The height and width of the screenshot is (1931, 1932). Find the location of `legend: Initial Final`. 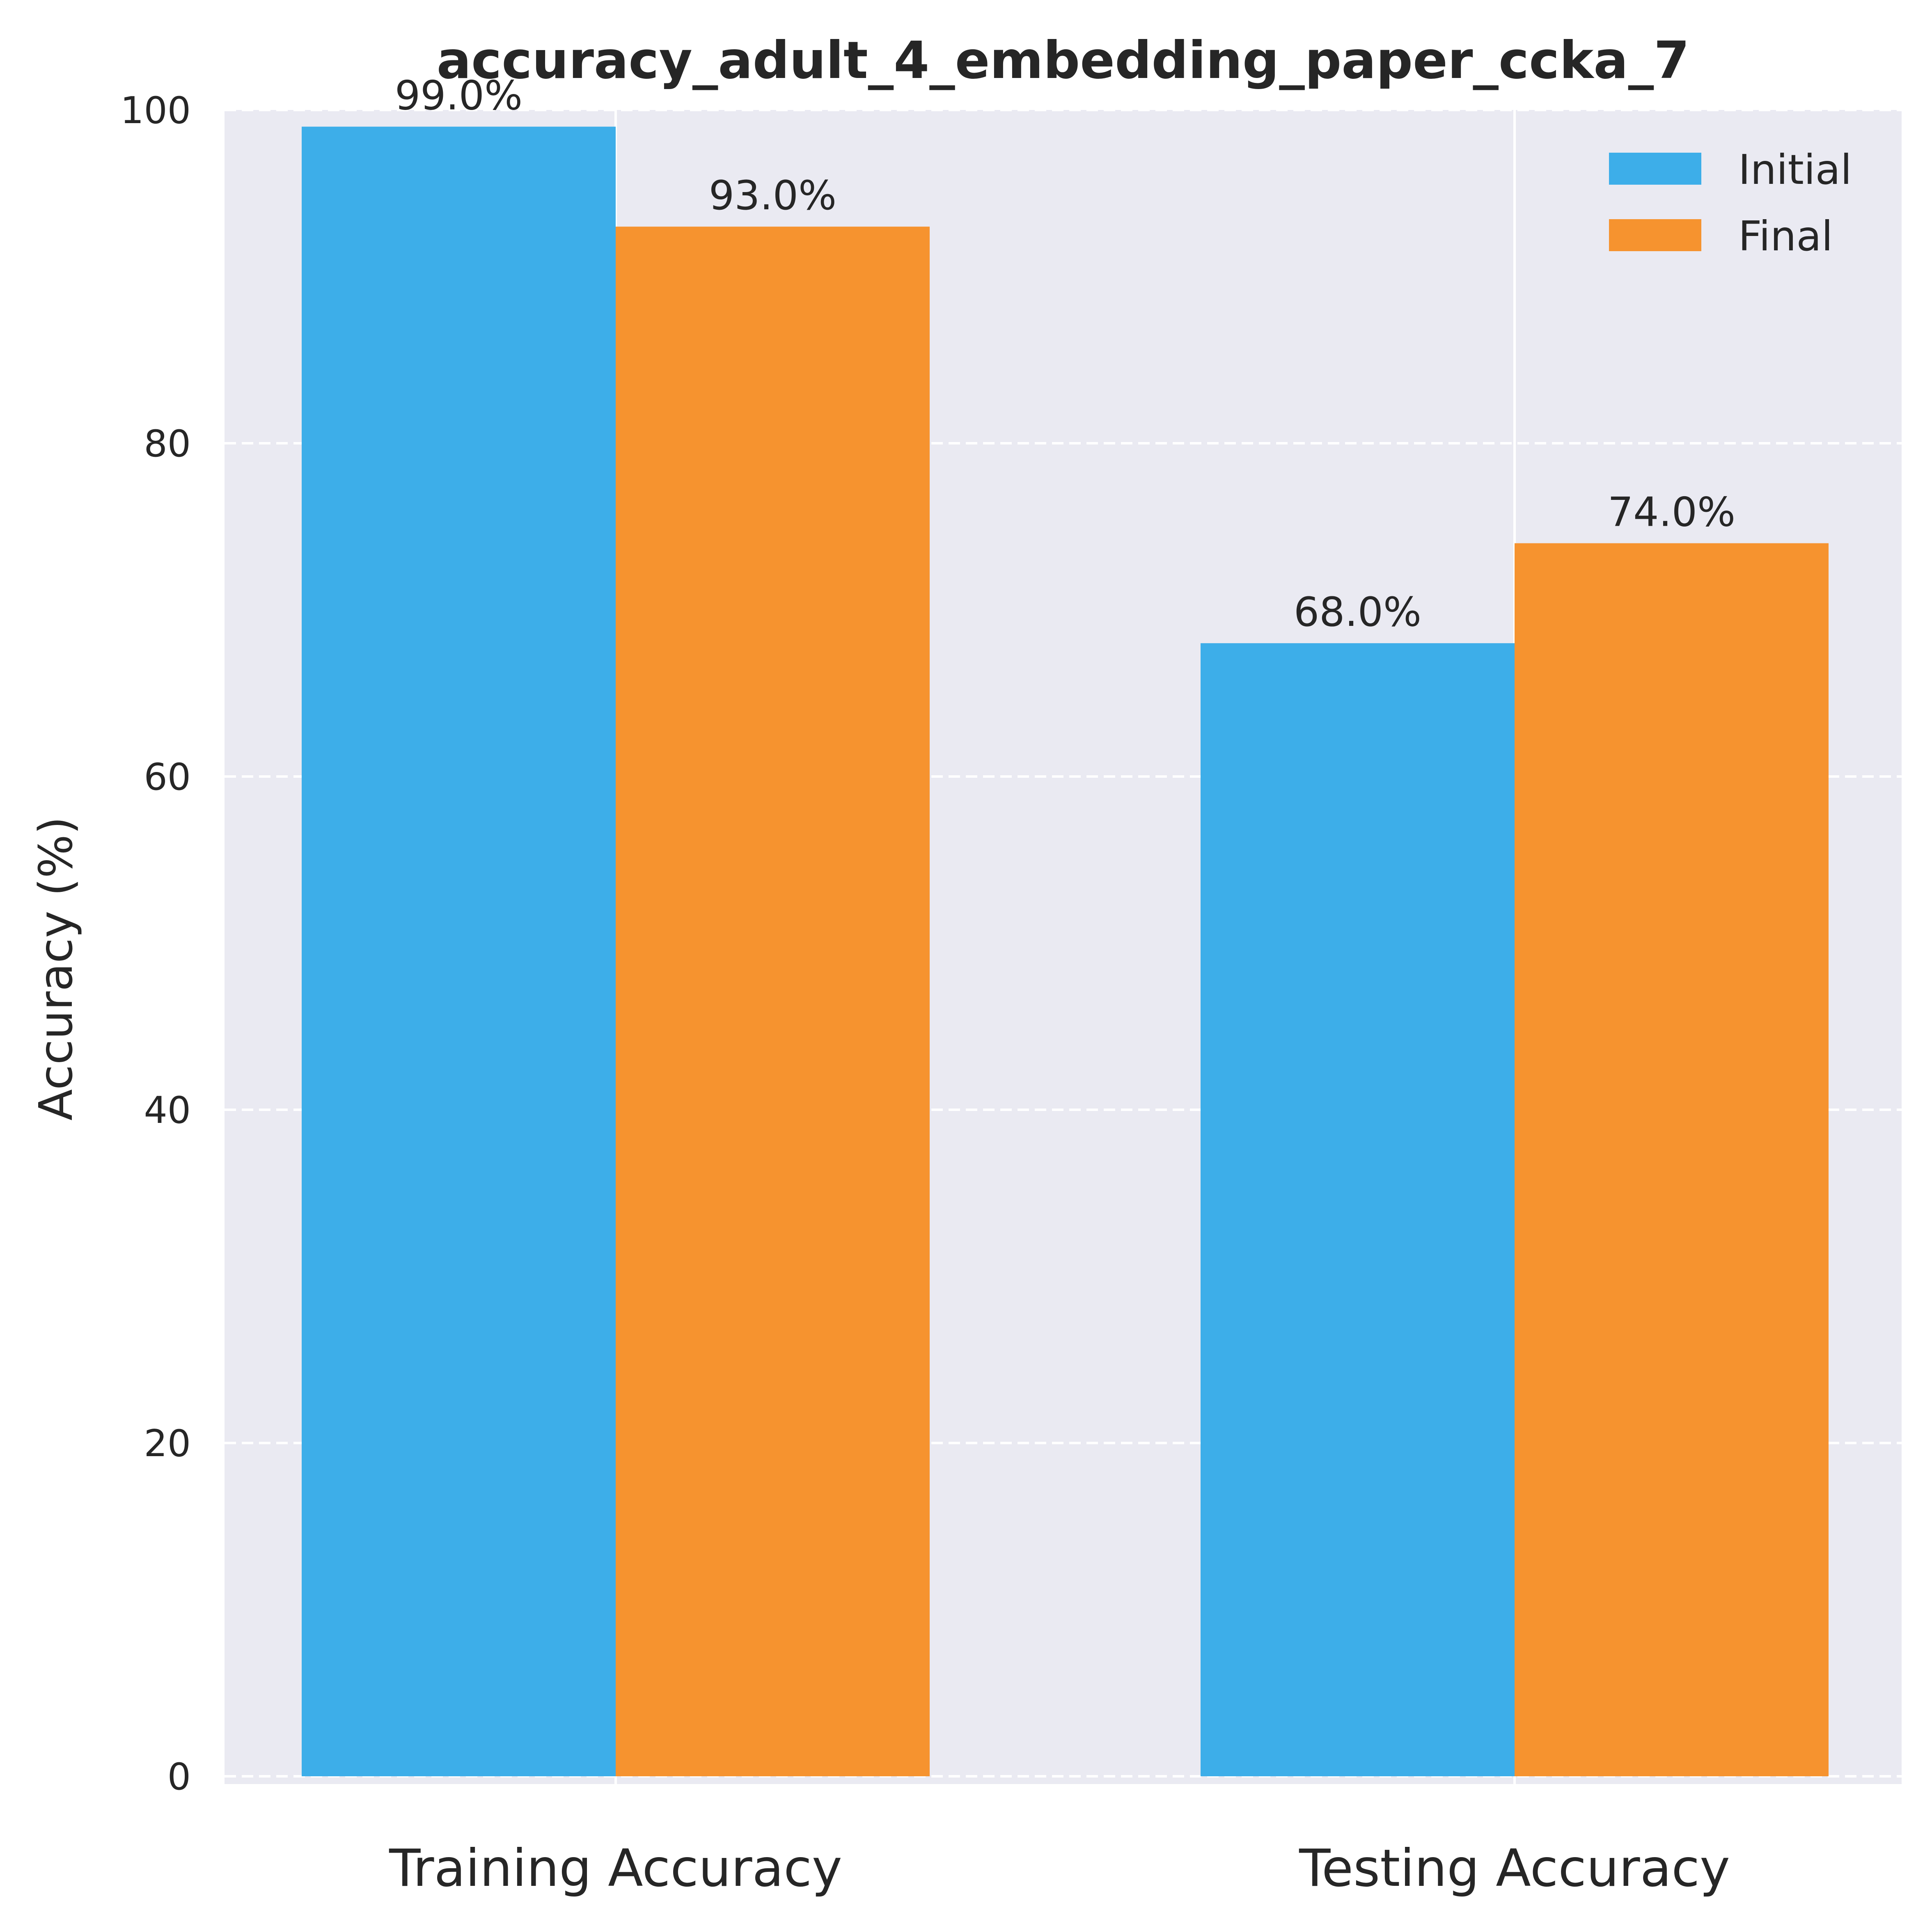

legend: Initial Final is located at coordinates (1730, 203).